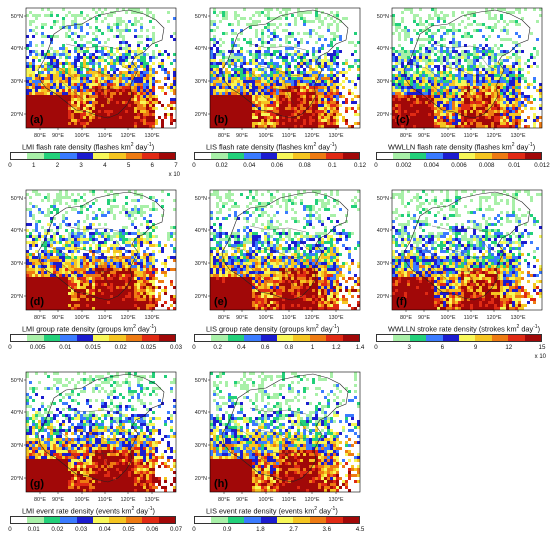  What do you see at coordinates (10, 165) in the screenshot?
I see `colorbar-tick-label: 0` at bounding box center [10, 165].